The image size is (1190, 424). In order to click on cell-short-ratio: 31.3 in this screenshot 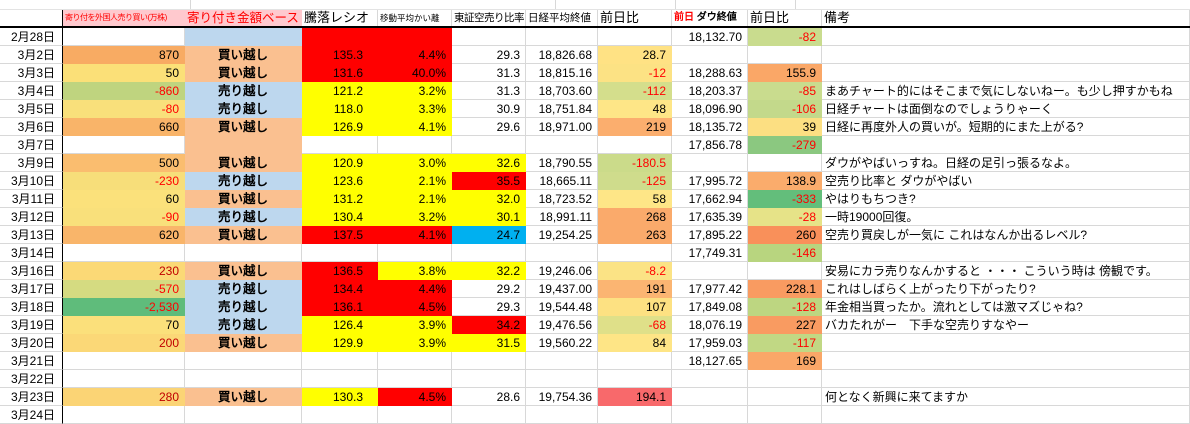, I will do `click(489, 73)`.